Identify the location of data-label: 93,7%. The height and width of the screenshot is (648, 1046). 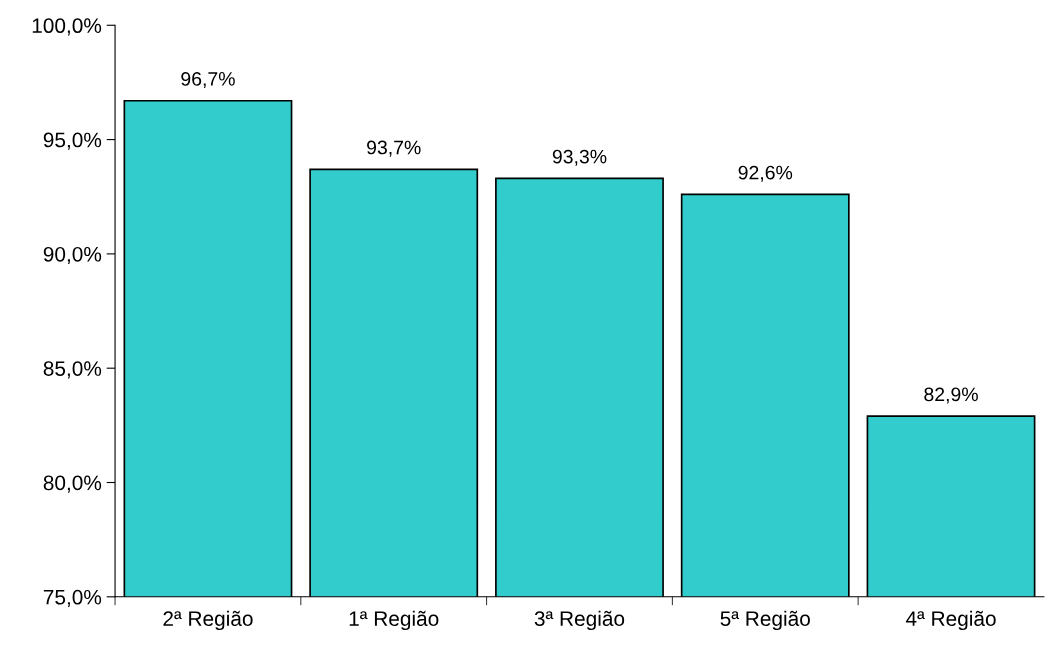
(394, 148).